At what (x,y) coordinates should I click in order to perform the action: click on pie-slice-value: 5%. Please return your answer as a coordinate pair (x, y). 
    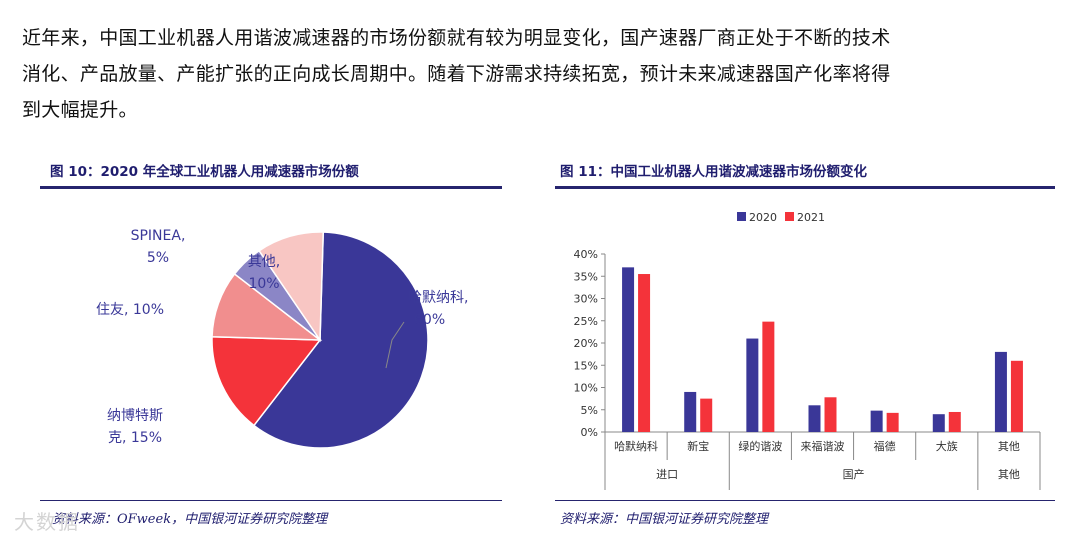
    Looking at the image, I should click on (158, 258).